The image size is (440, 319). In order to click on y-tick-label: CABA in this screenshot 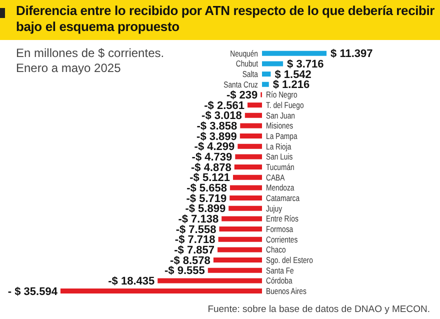, I will do `click(276, 177)`.